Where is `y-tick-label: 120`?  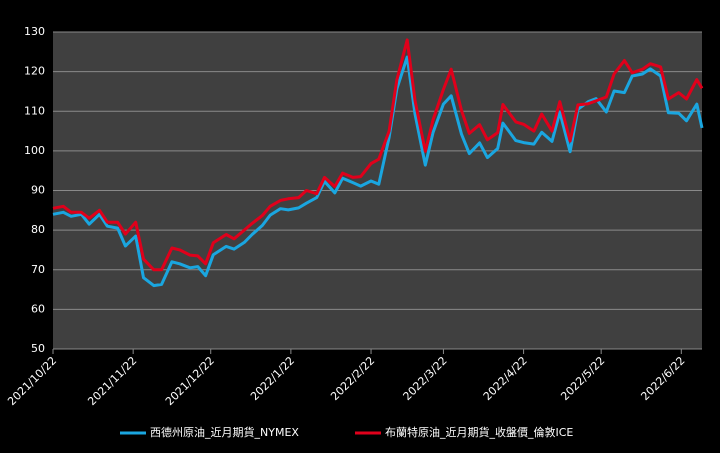 y-tick-label: 120 is located at coordinates (34, 71).